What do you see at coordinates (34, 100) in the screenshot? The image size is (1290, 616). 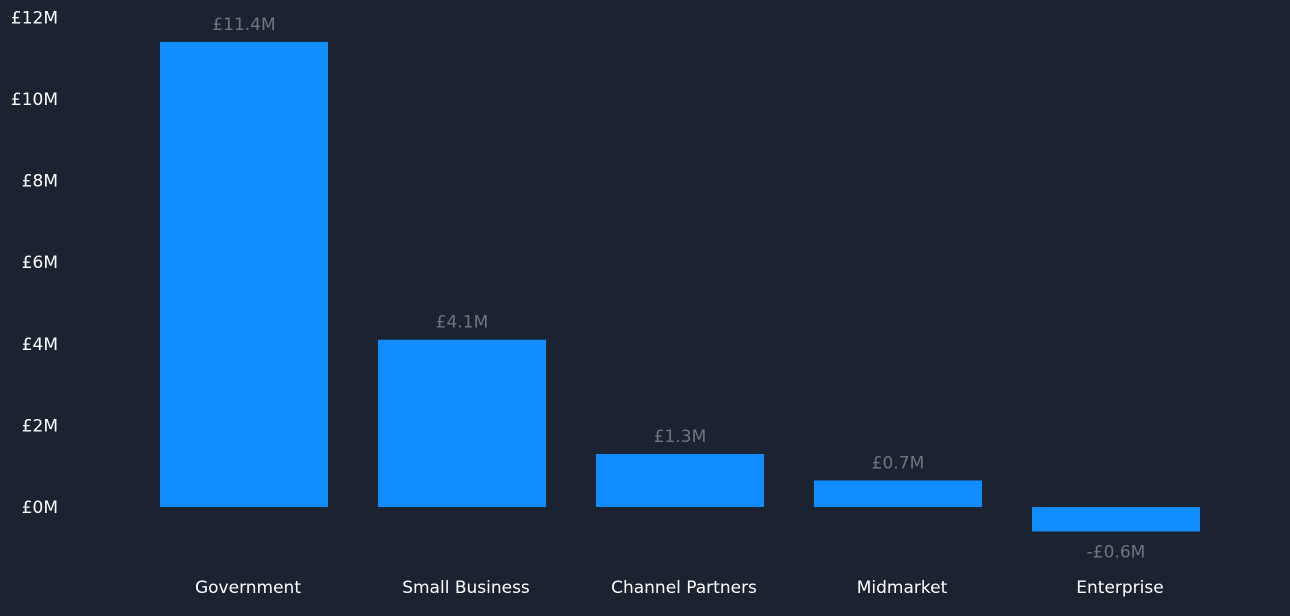 I see `y-tick-label: £10M` at bounding box center [34, 100].